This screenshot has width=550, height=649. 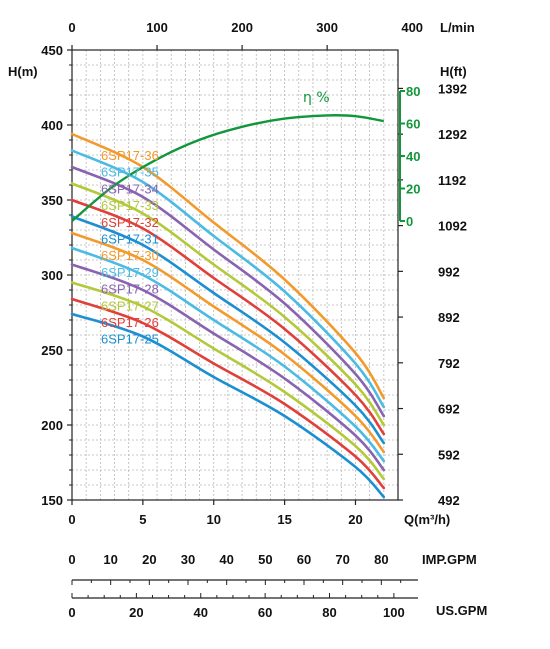 What do you see at coordinates (265, 612) in the screenshot?
I see `us-gpm-tick-label: 60` at bounding box center [265, 612].